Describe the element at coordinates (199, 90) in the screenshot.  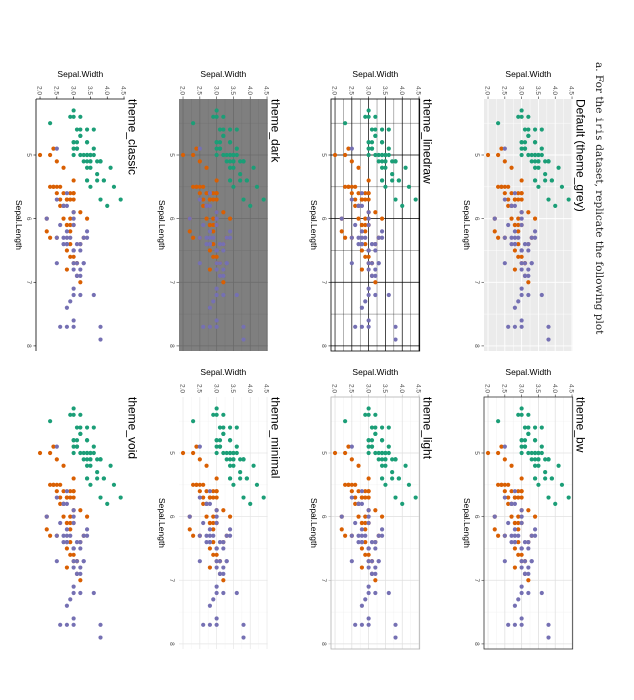
I see `y-tick-label: 2.5` at that location.